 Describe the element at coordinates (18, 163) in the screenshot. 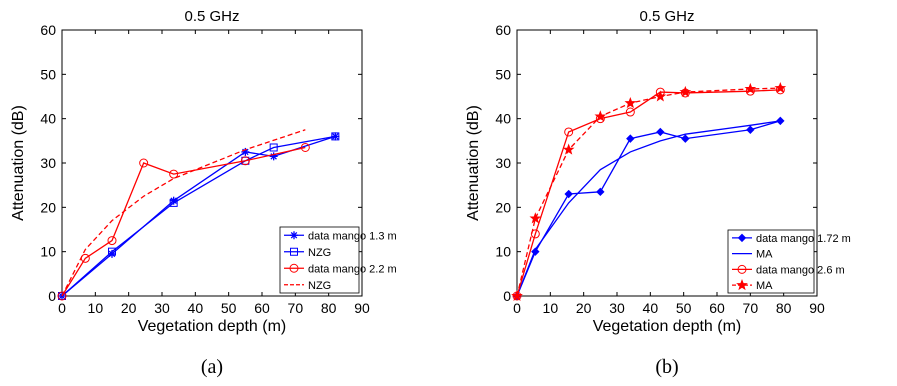

I see `y-axis-label-a: Attenuation (dB)` at that location.